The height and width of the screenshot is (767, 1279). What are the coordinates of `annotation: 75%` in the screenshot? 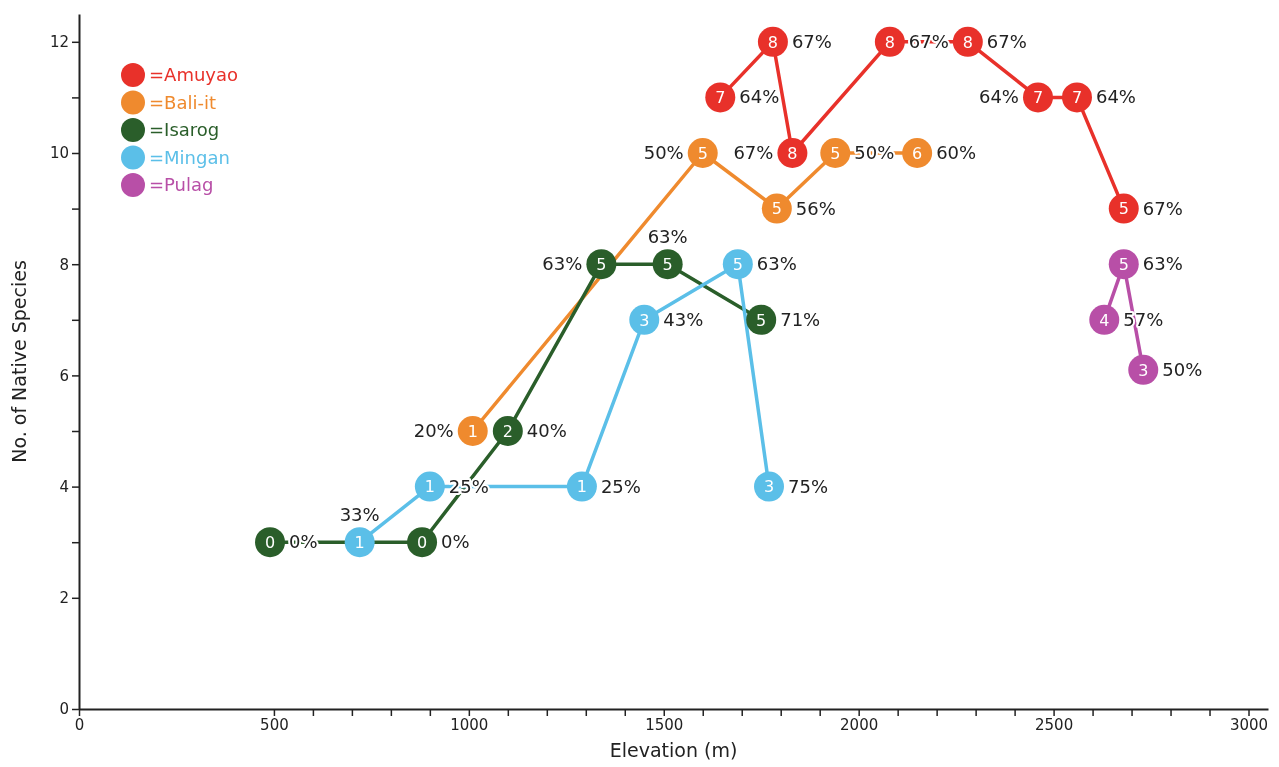 It's located at (808, 486).